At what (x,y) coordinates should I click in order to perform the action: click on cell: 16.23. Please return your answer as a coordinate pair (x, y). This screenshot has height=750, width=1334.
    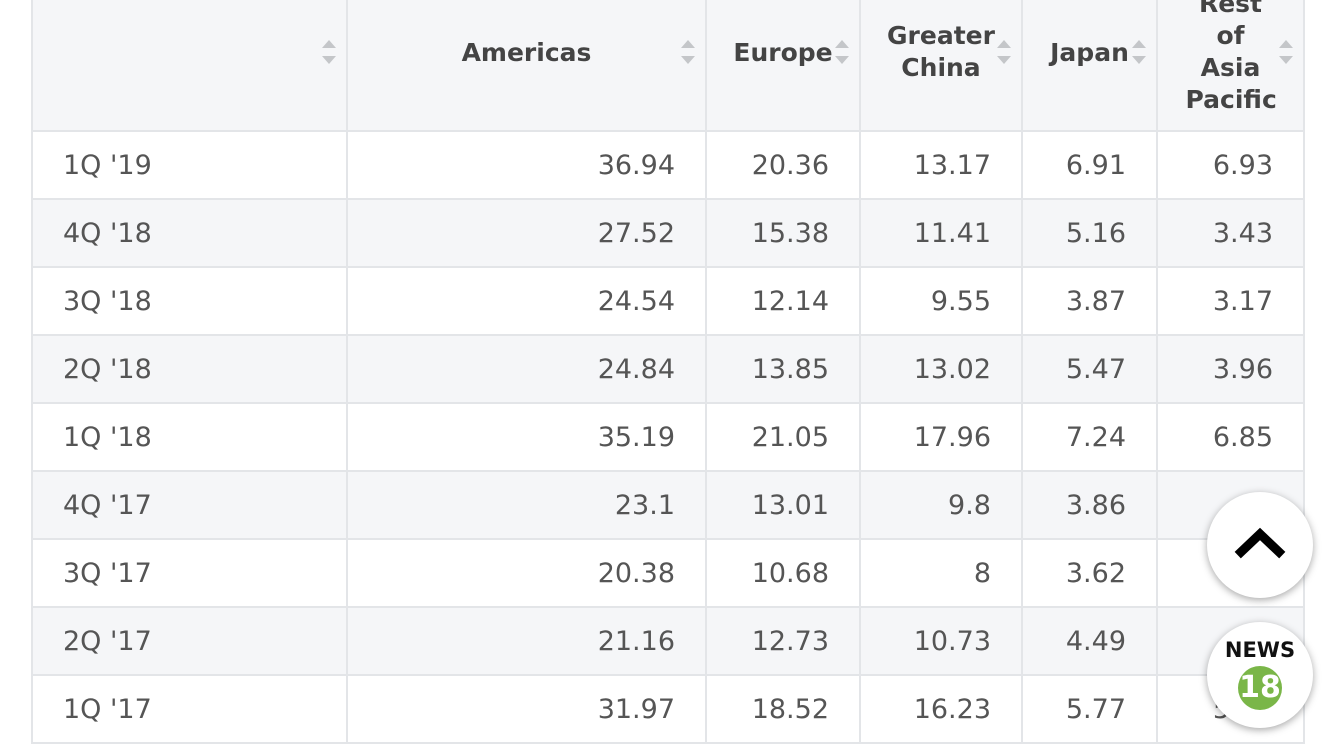
    Looking at the image, I should click on (941, 709).